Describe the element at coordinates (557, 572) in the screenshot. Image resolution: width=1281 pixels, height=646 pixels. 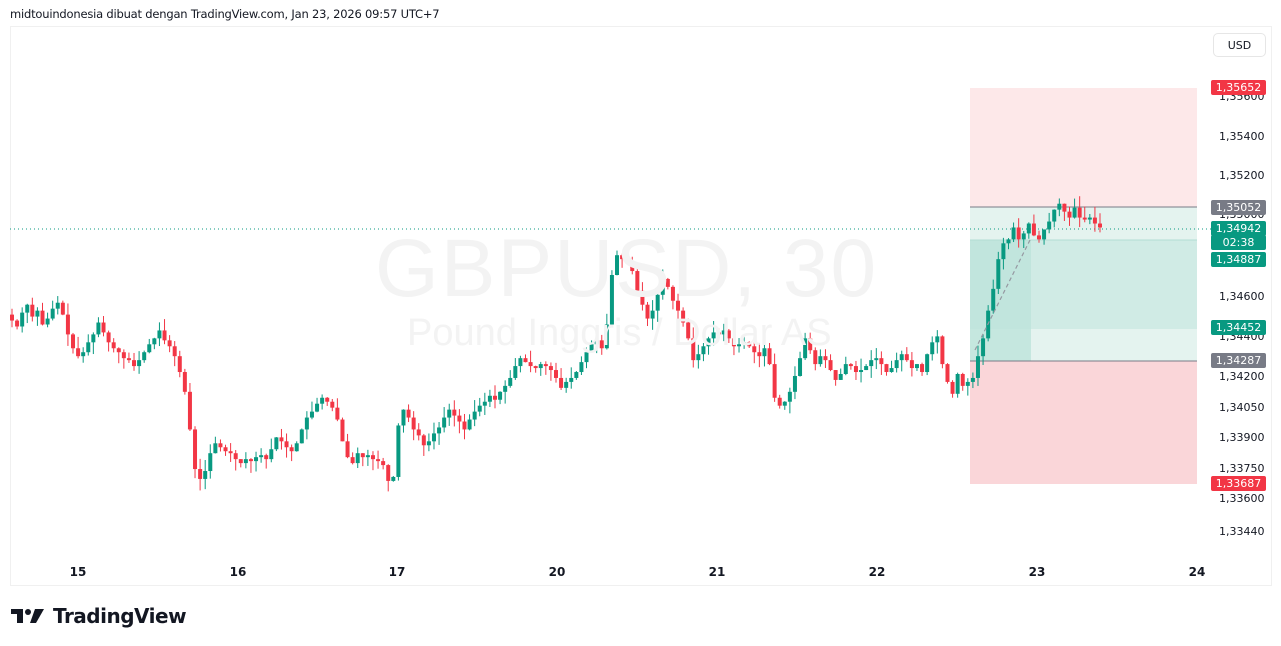
I see `time-label: 20` at that location.